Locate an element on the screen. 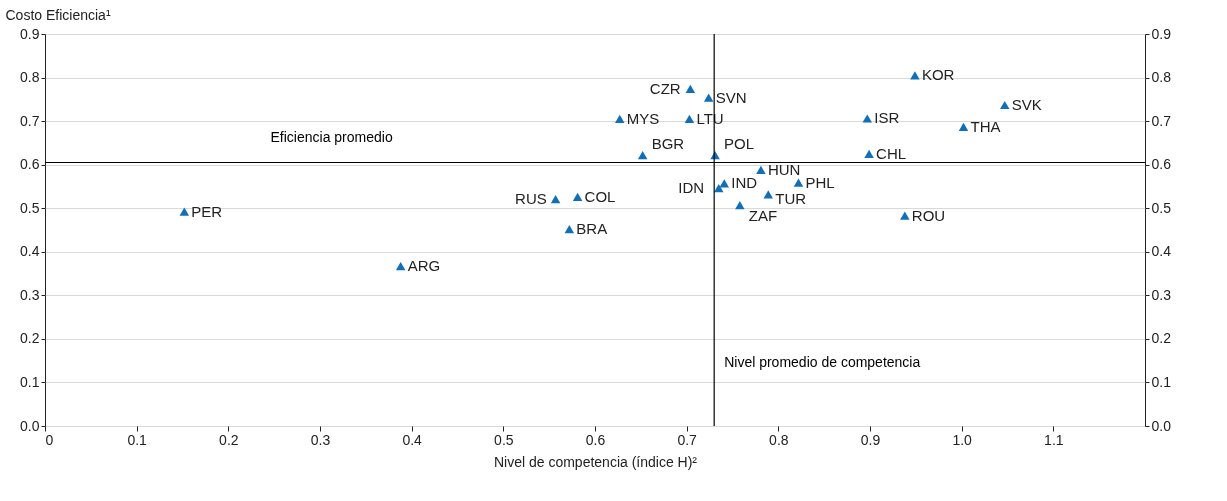 This screenshot has width=1227, height=501. series-label: ARG is located at coordinates (424, 266).